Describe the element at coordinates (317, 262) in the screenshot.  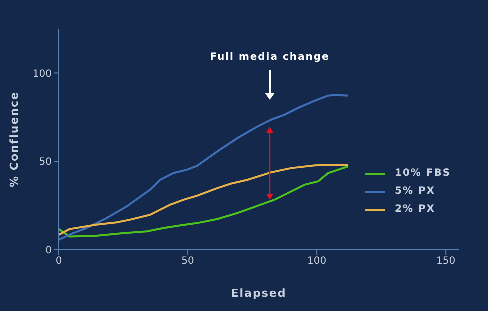
I see `x-tick-label: 100` at that location.